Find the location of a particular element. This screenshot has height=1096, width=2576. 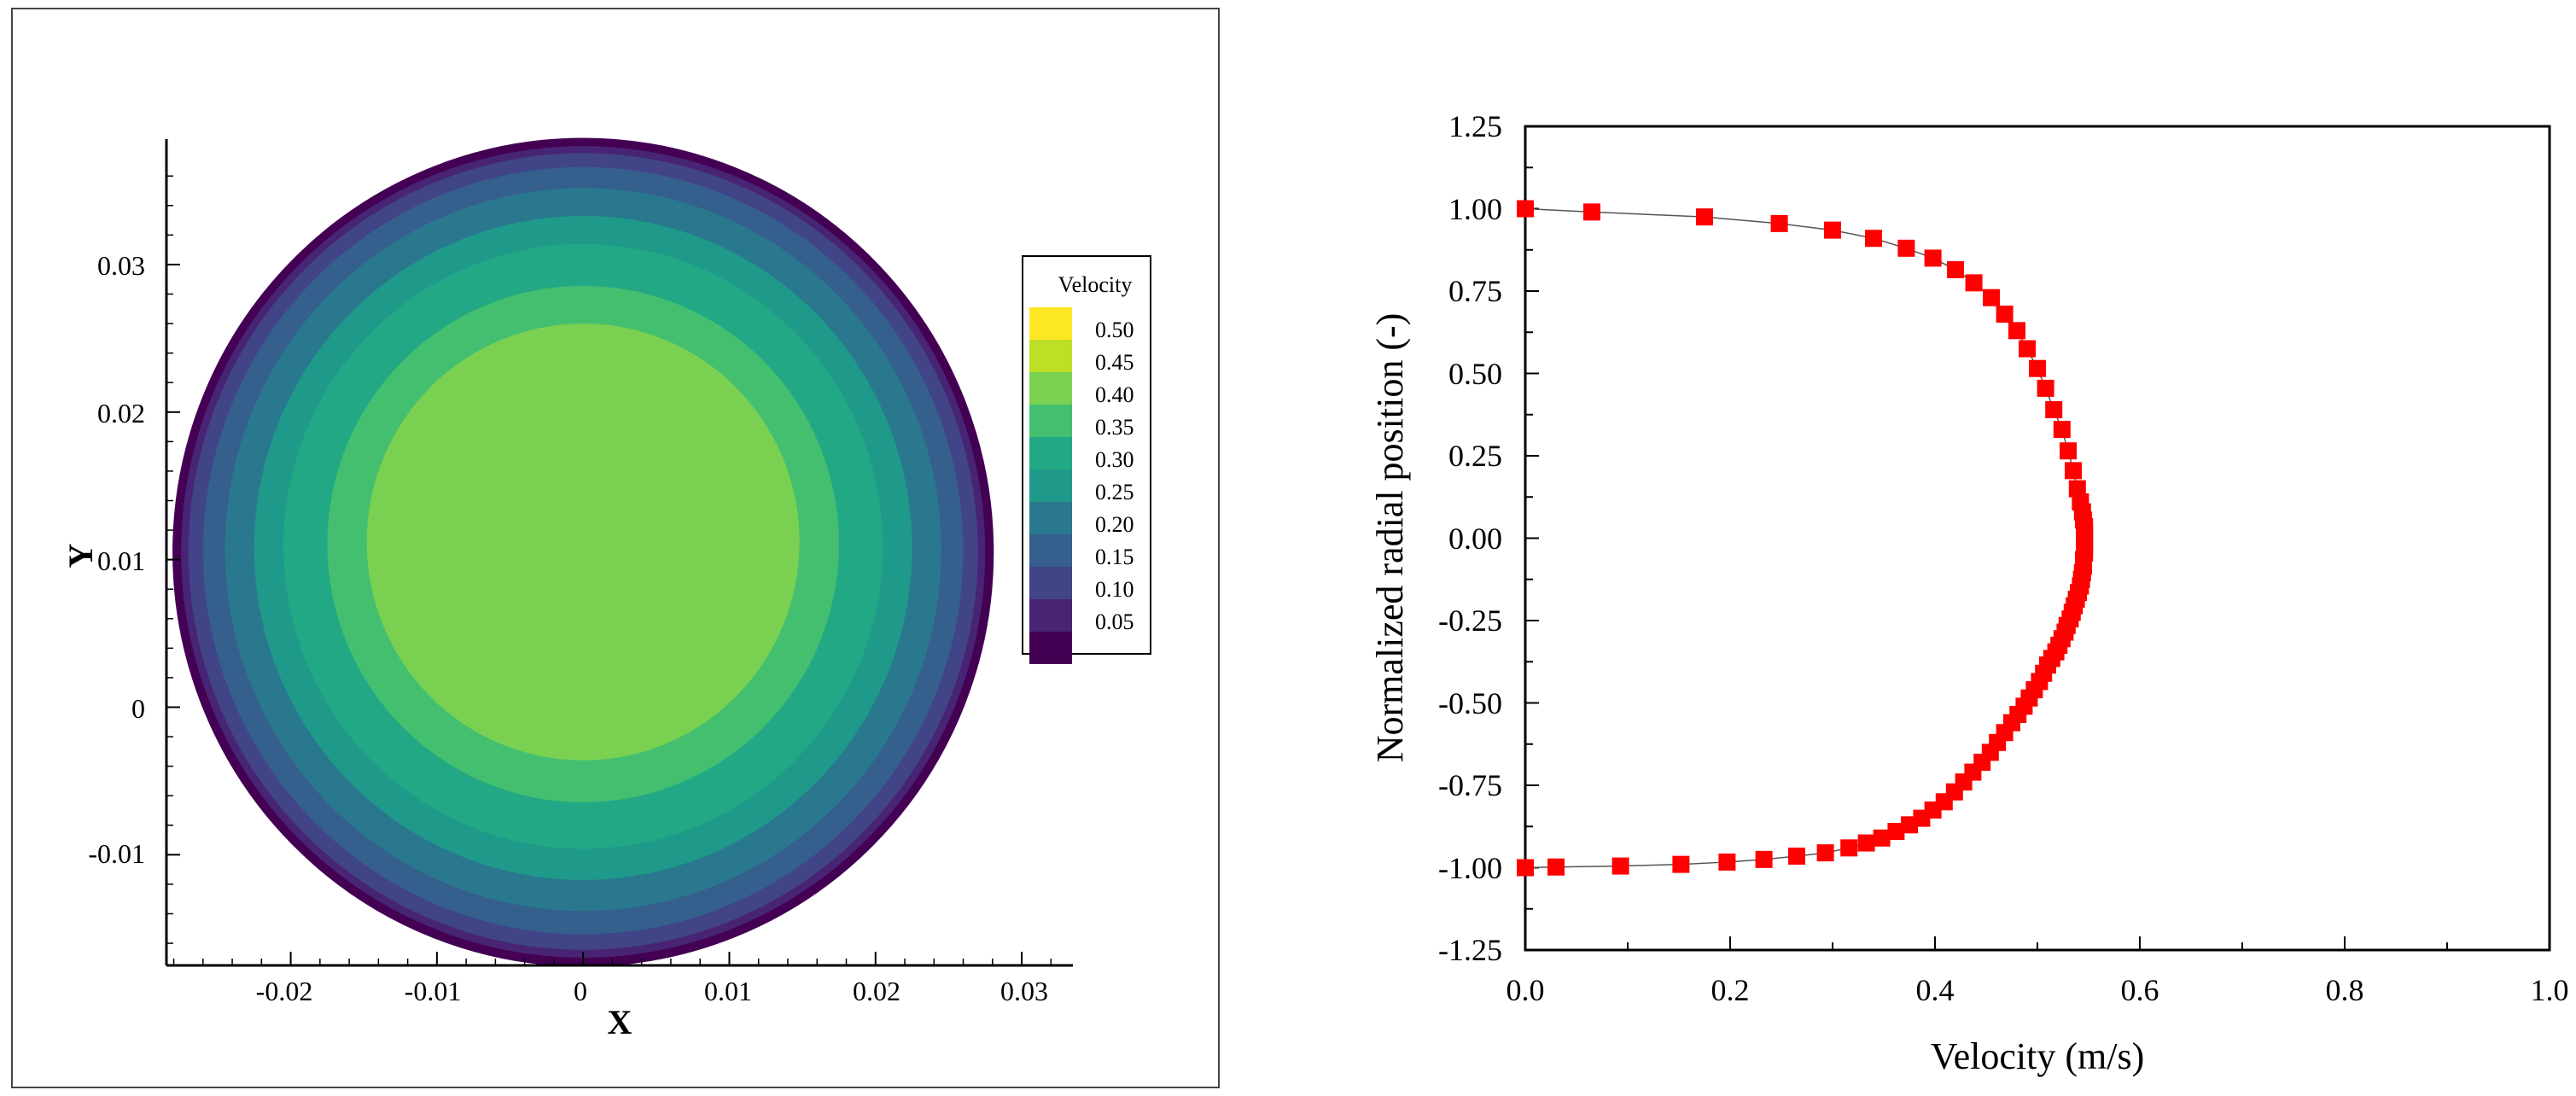

contour-y-axis-label: Y is located at coordinates (80, 555).